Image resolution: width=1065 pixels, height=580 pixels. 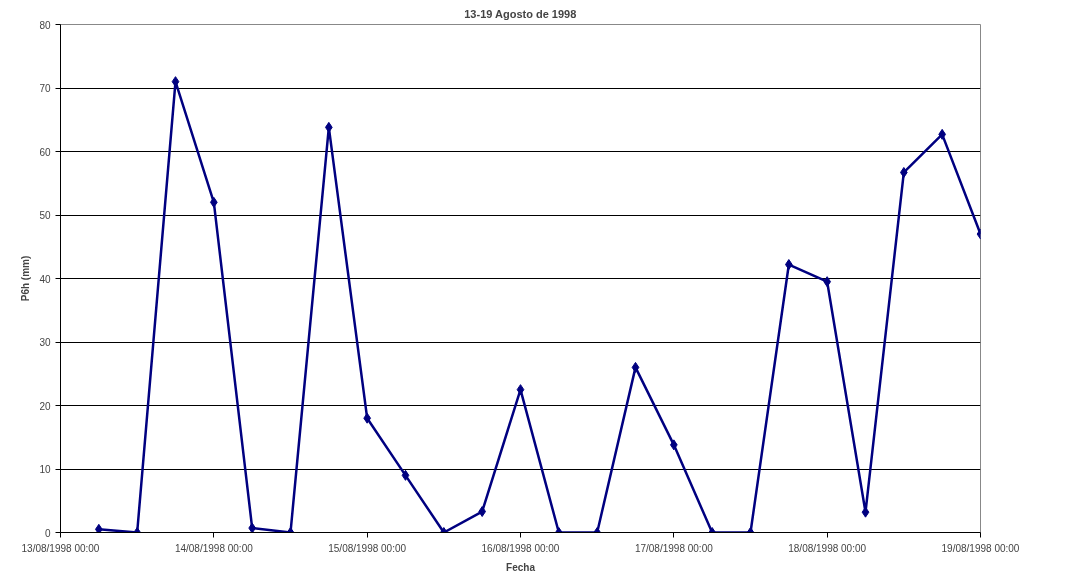 What do you see at coordinates (45, 279) in the screenshot?
I see `y-tick-label: 40` at bounding box center [45, 279].